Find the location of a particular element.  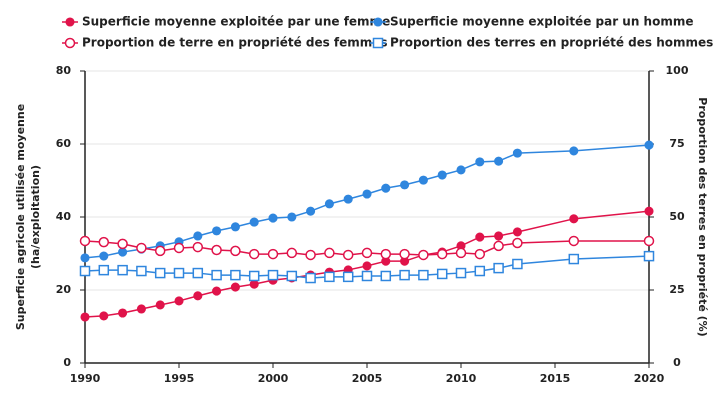

x-tick-label: 1995 is located at coordinates (179, 378).